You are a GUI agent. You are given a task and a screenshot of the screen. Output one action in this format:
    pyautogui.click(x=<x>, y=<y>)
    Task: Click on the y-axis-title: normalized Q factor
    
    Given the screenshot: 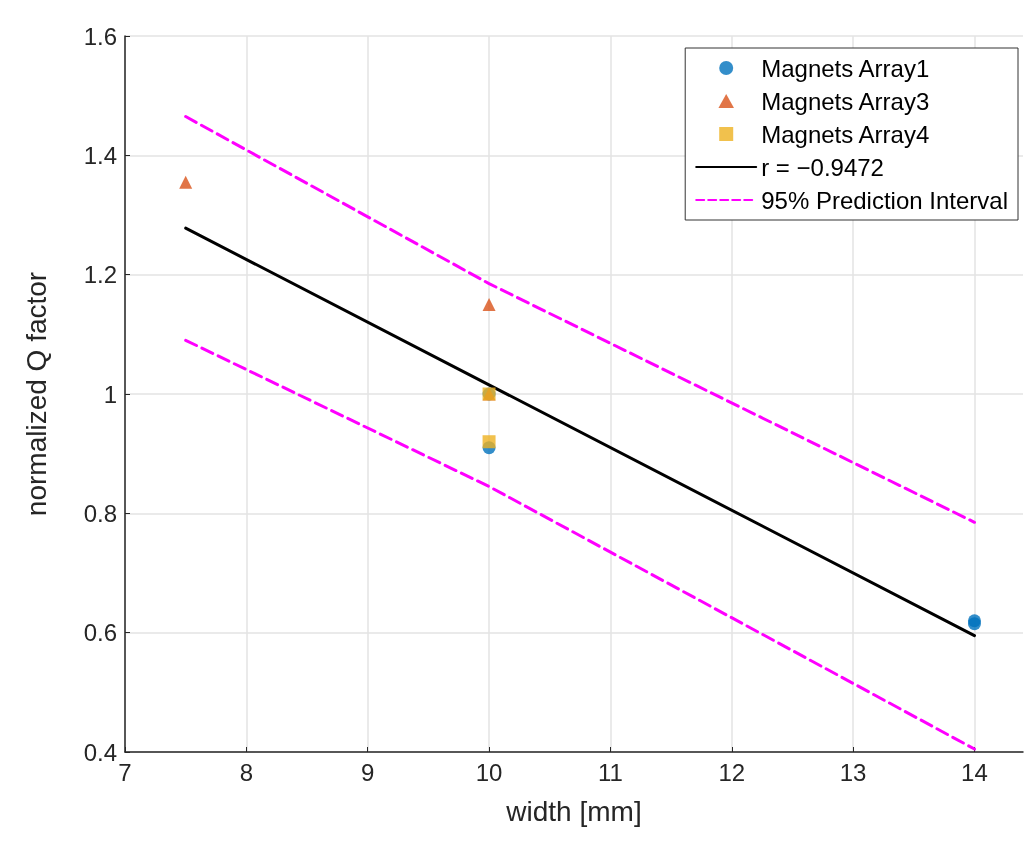 What is the action you would take?
    pyautogui.click(x=36, y=394)
    